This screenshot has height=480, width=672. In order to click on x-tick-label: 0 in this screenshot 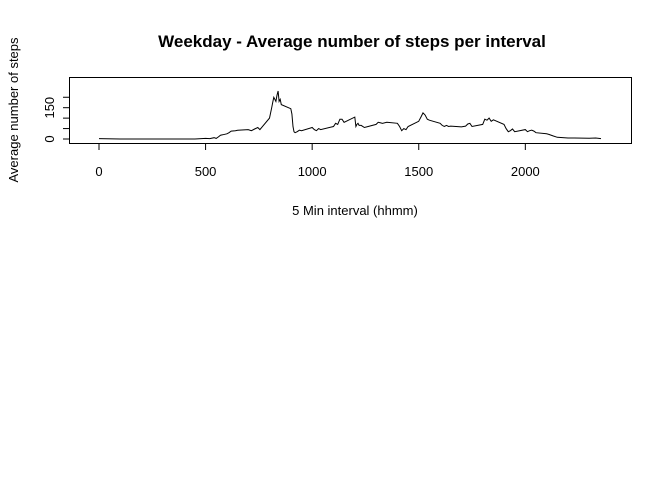, I will do `click(98, 171)`.